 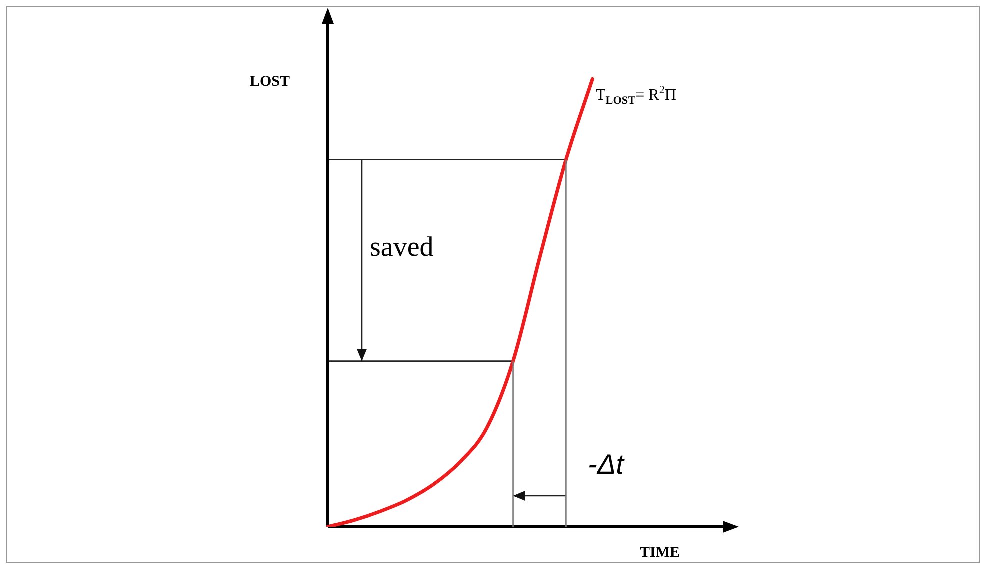 I want to click on annotation: saved, so click(x=402, y=247).